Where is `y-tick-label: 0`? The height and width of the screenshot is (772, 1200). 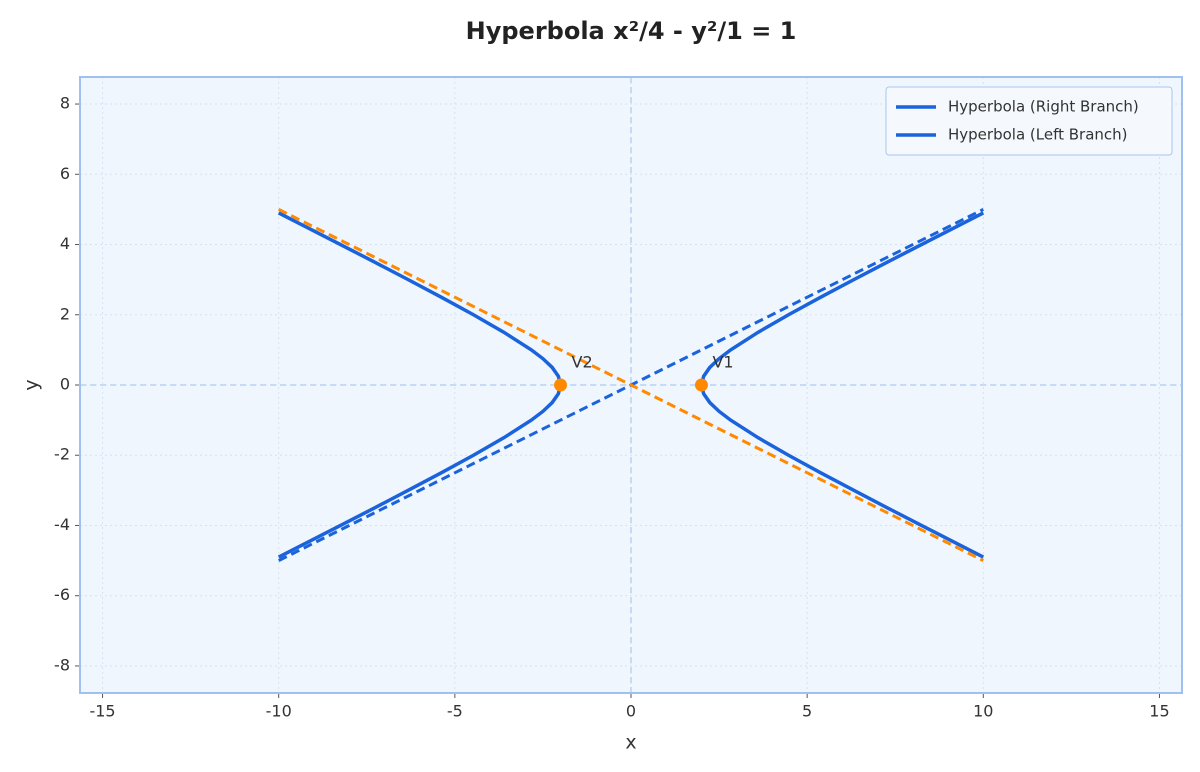
y-tick-label: 0 is located at coordinates (65, 384).